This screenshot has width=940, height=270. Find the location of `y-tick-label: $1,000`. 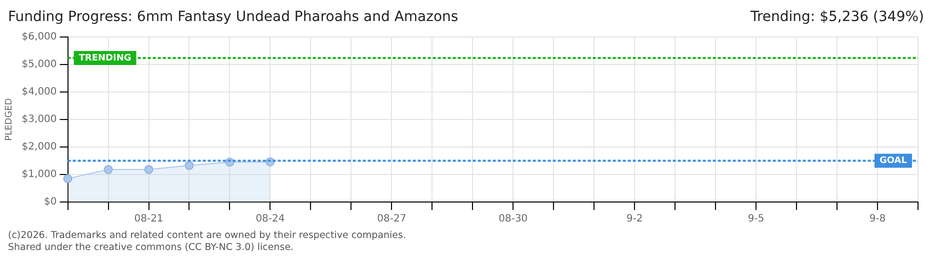

y-tick-label: $1,000 is located at coordinates (39, 174).